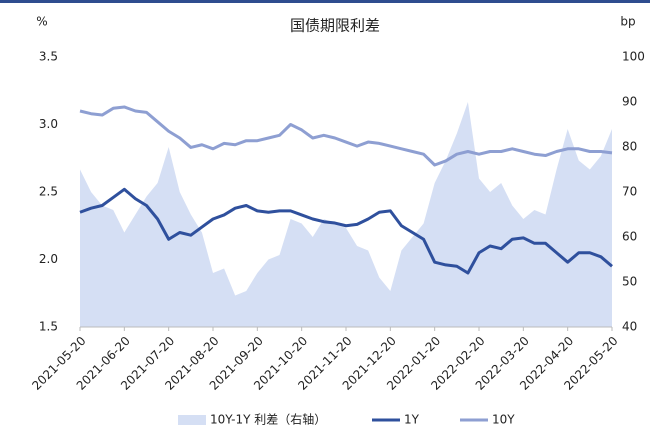  I want to click on y-tick-label: 2.5, so click(48, 192).